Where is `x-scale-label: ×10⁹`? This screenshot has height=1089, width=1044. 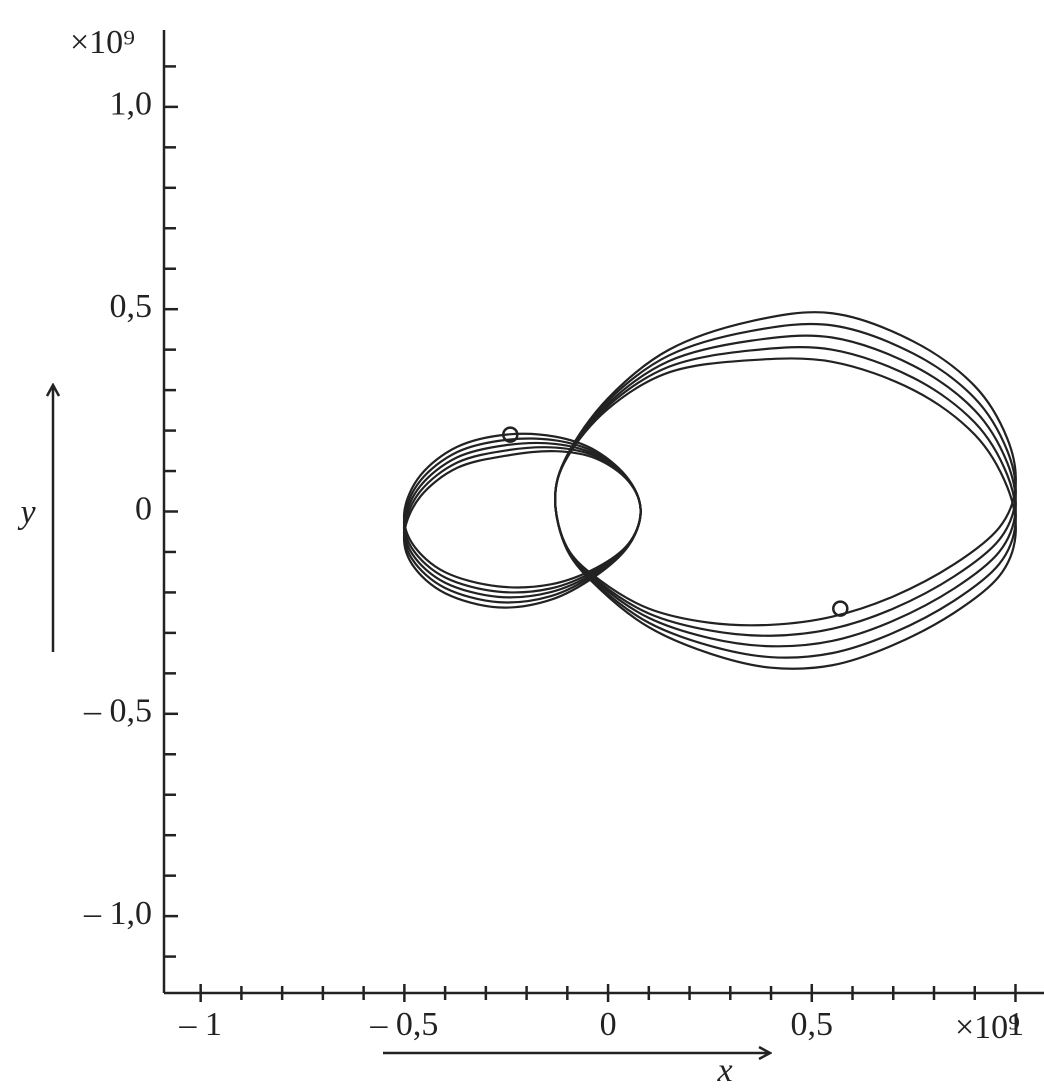
x-scale-label: ×10⁹ is located at coordinates (987, 1027).